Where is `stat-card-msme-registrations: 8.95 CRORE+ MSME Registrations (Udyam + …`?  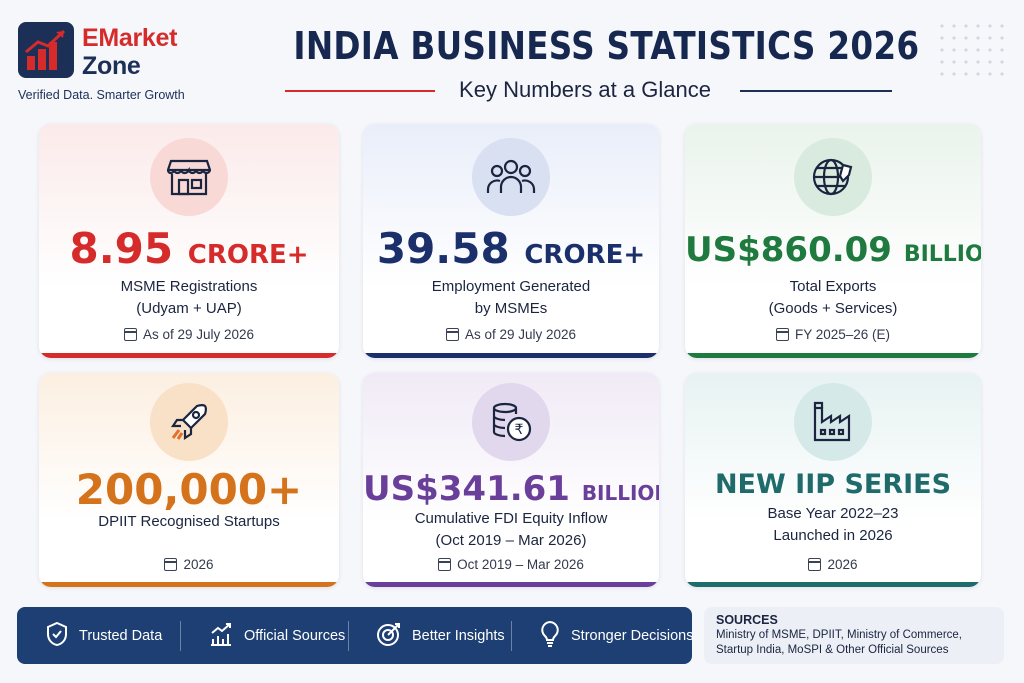
stat-card-msme-registrations: 8.95 CRORE+ MSME Registrations (Udyam + … is located at coordinates (189, 241).